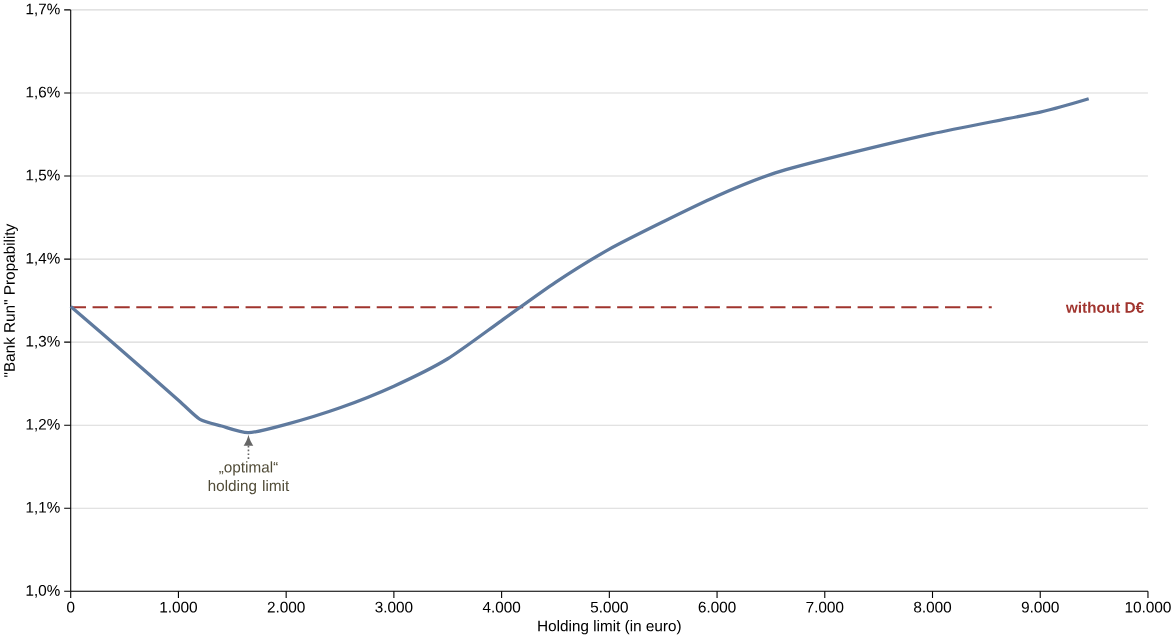 The width and height of the screenshot is (1175, 638). Describe the element at coordinates (717, 607) in the screenshot. I see `x-tick-label: 6.000` at that location.